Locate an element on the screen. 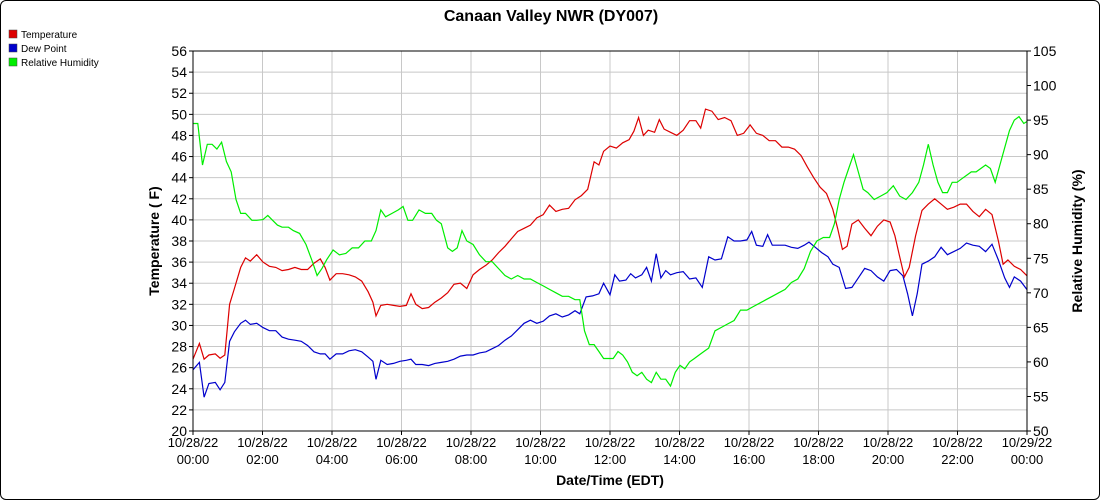 The width and height of the screenshot is (1100, 500). y-tick-label: 48 is located at coordinates (179, 135).